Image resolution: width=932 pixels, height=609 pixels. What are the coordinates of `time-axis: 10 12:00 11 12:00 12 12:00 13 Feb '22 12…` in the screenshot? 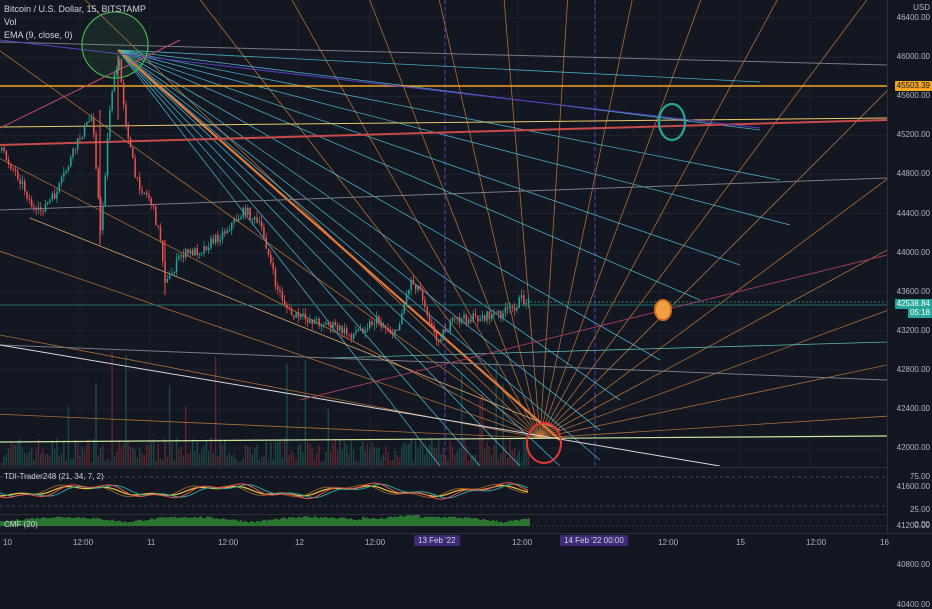 It's located at (466, 542).